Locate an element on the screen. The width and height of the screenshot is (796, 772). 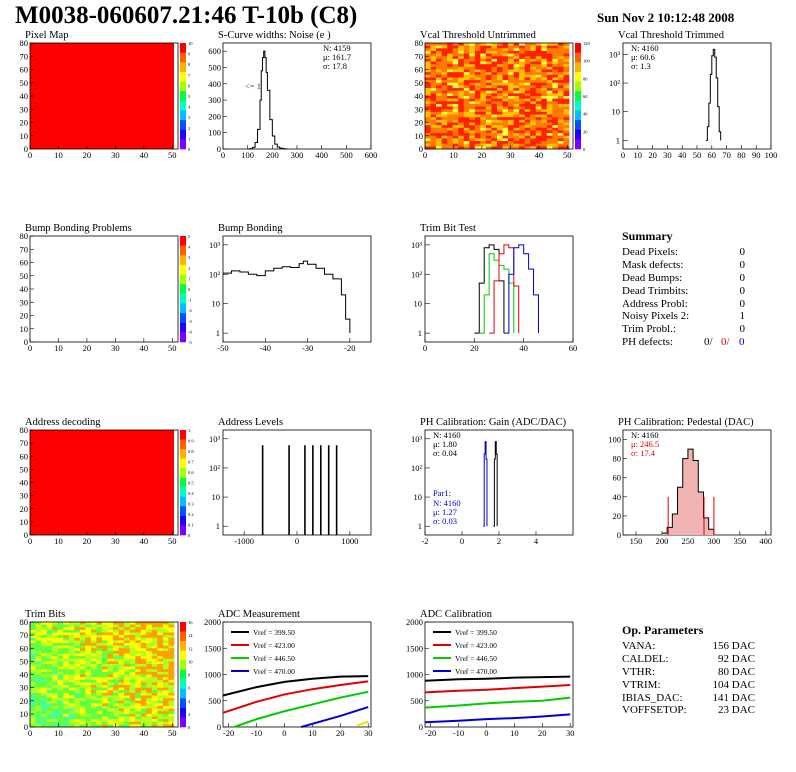
y-tick-label: 70 is located at coordinates (24, 443).